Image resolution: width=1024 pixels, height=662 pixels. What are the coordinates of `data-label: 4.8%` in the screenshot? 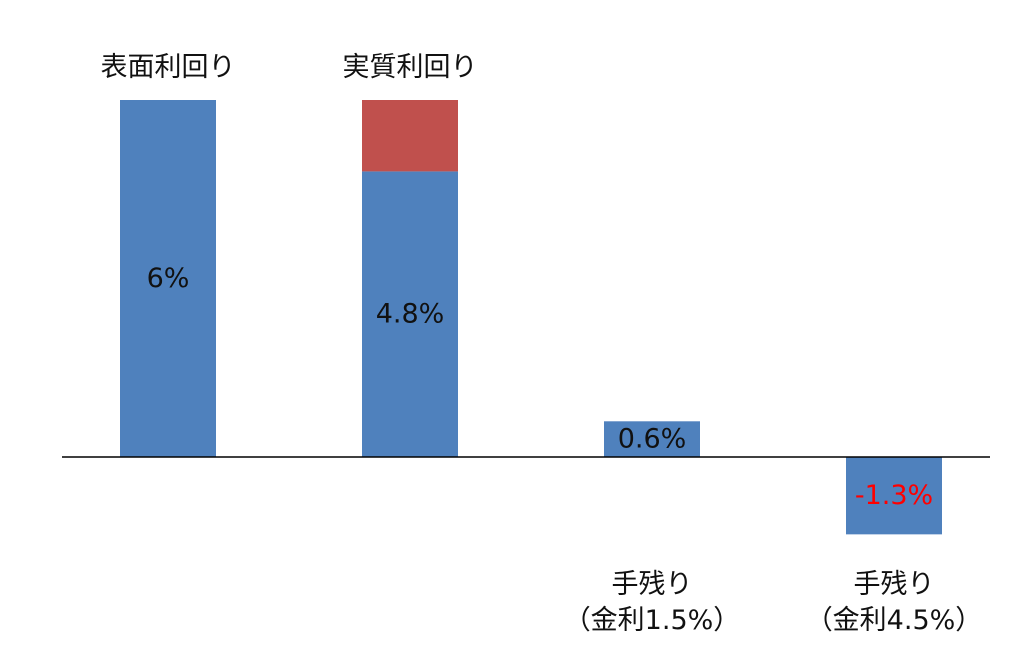 It's located at (410, 314).